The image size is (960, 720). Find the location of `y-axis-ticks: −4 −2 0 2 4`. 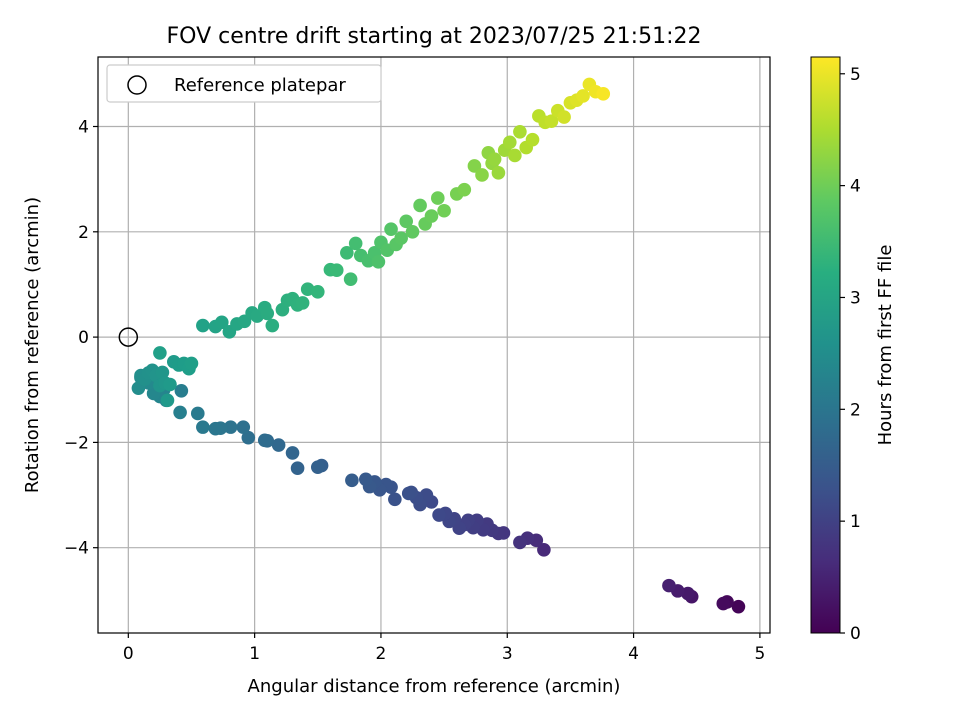

y-axis-ticks: −4 −2 0 2 4 is located at coordinates (81, 338).